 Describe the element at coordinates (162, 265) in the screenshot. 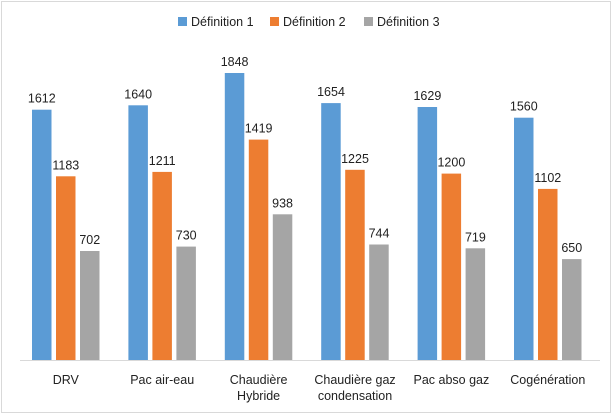

I see `bar-s2-c2` at that location.